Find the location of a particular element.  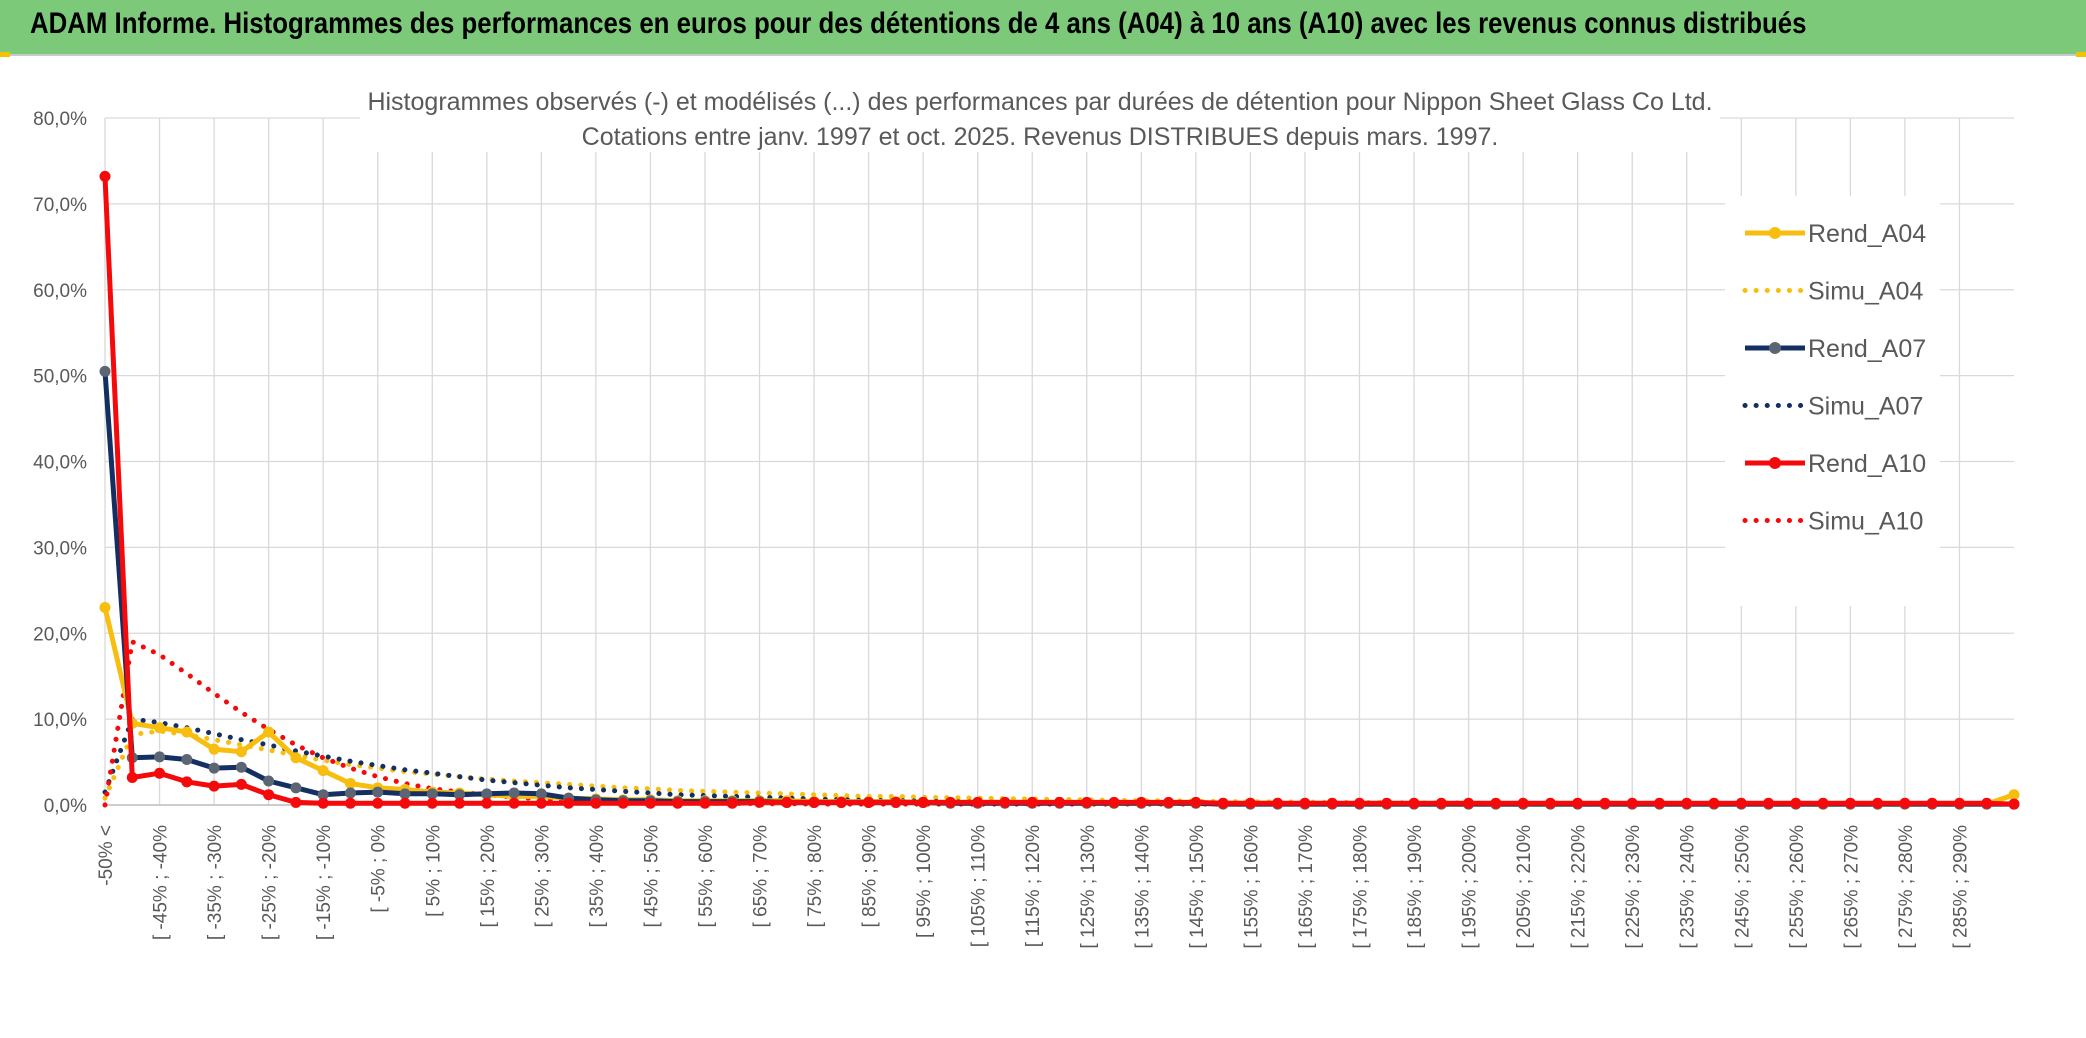

x-tick-label: [ -5% ; 0% is located at coordinates (379, 869).